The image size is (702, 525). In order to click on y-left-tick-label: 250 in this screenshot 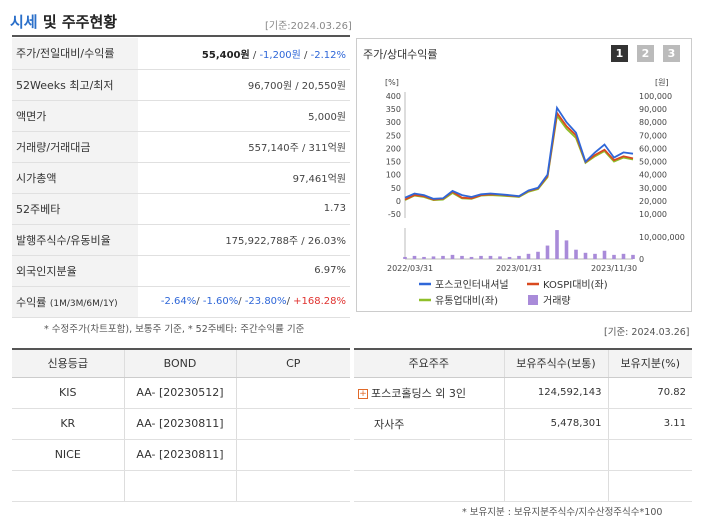, I will do `click(393, 135)`.